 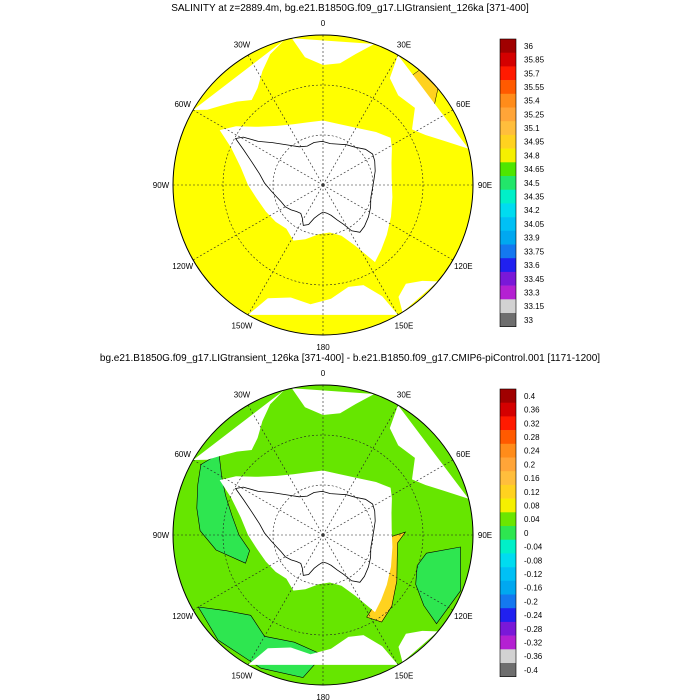 I want to click on panel-top-colorbar-label: 35.1, so click(x=532, y=128).